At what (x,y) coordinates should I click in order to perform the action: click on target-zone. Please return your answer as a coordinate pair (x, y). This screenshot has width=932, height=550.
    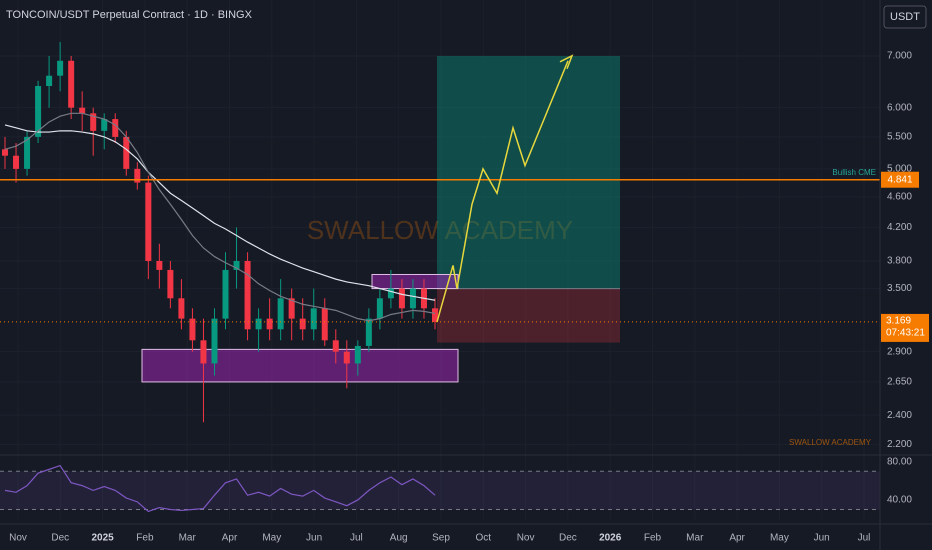
    Looking at the image, I should click on (528, 172).